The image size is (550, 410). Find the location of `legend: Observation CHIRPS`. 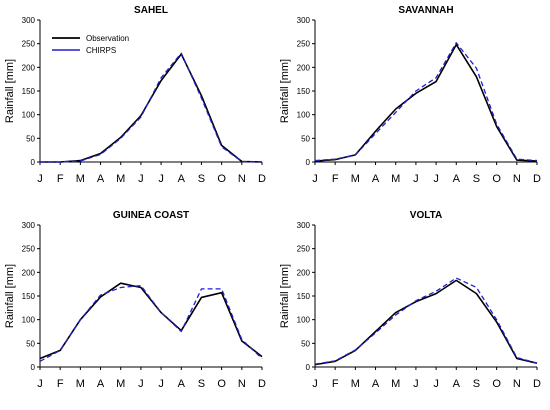

legend: Observation CHIRPS is located at coordinates (90, 44).